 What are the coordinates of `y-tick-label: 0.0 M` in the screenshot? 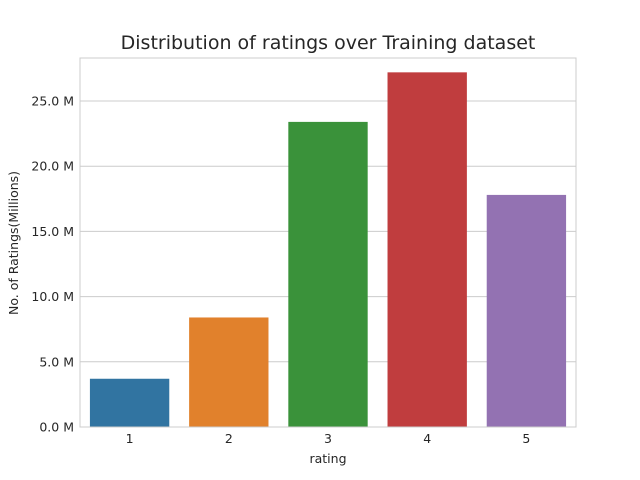 It's located at (56, 427).